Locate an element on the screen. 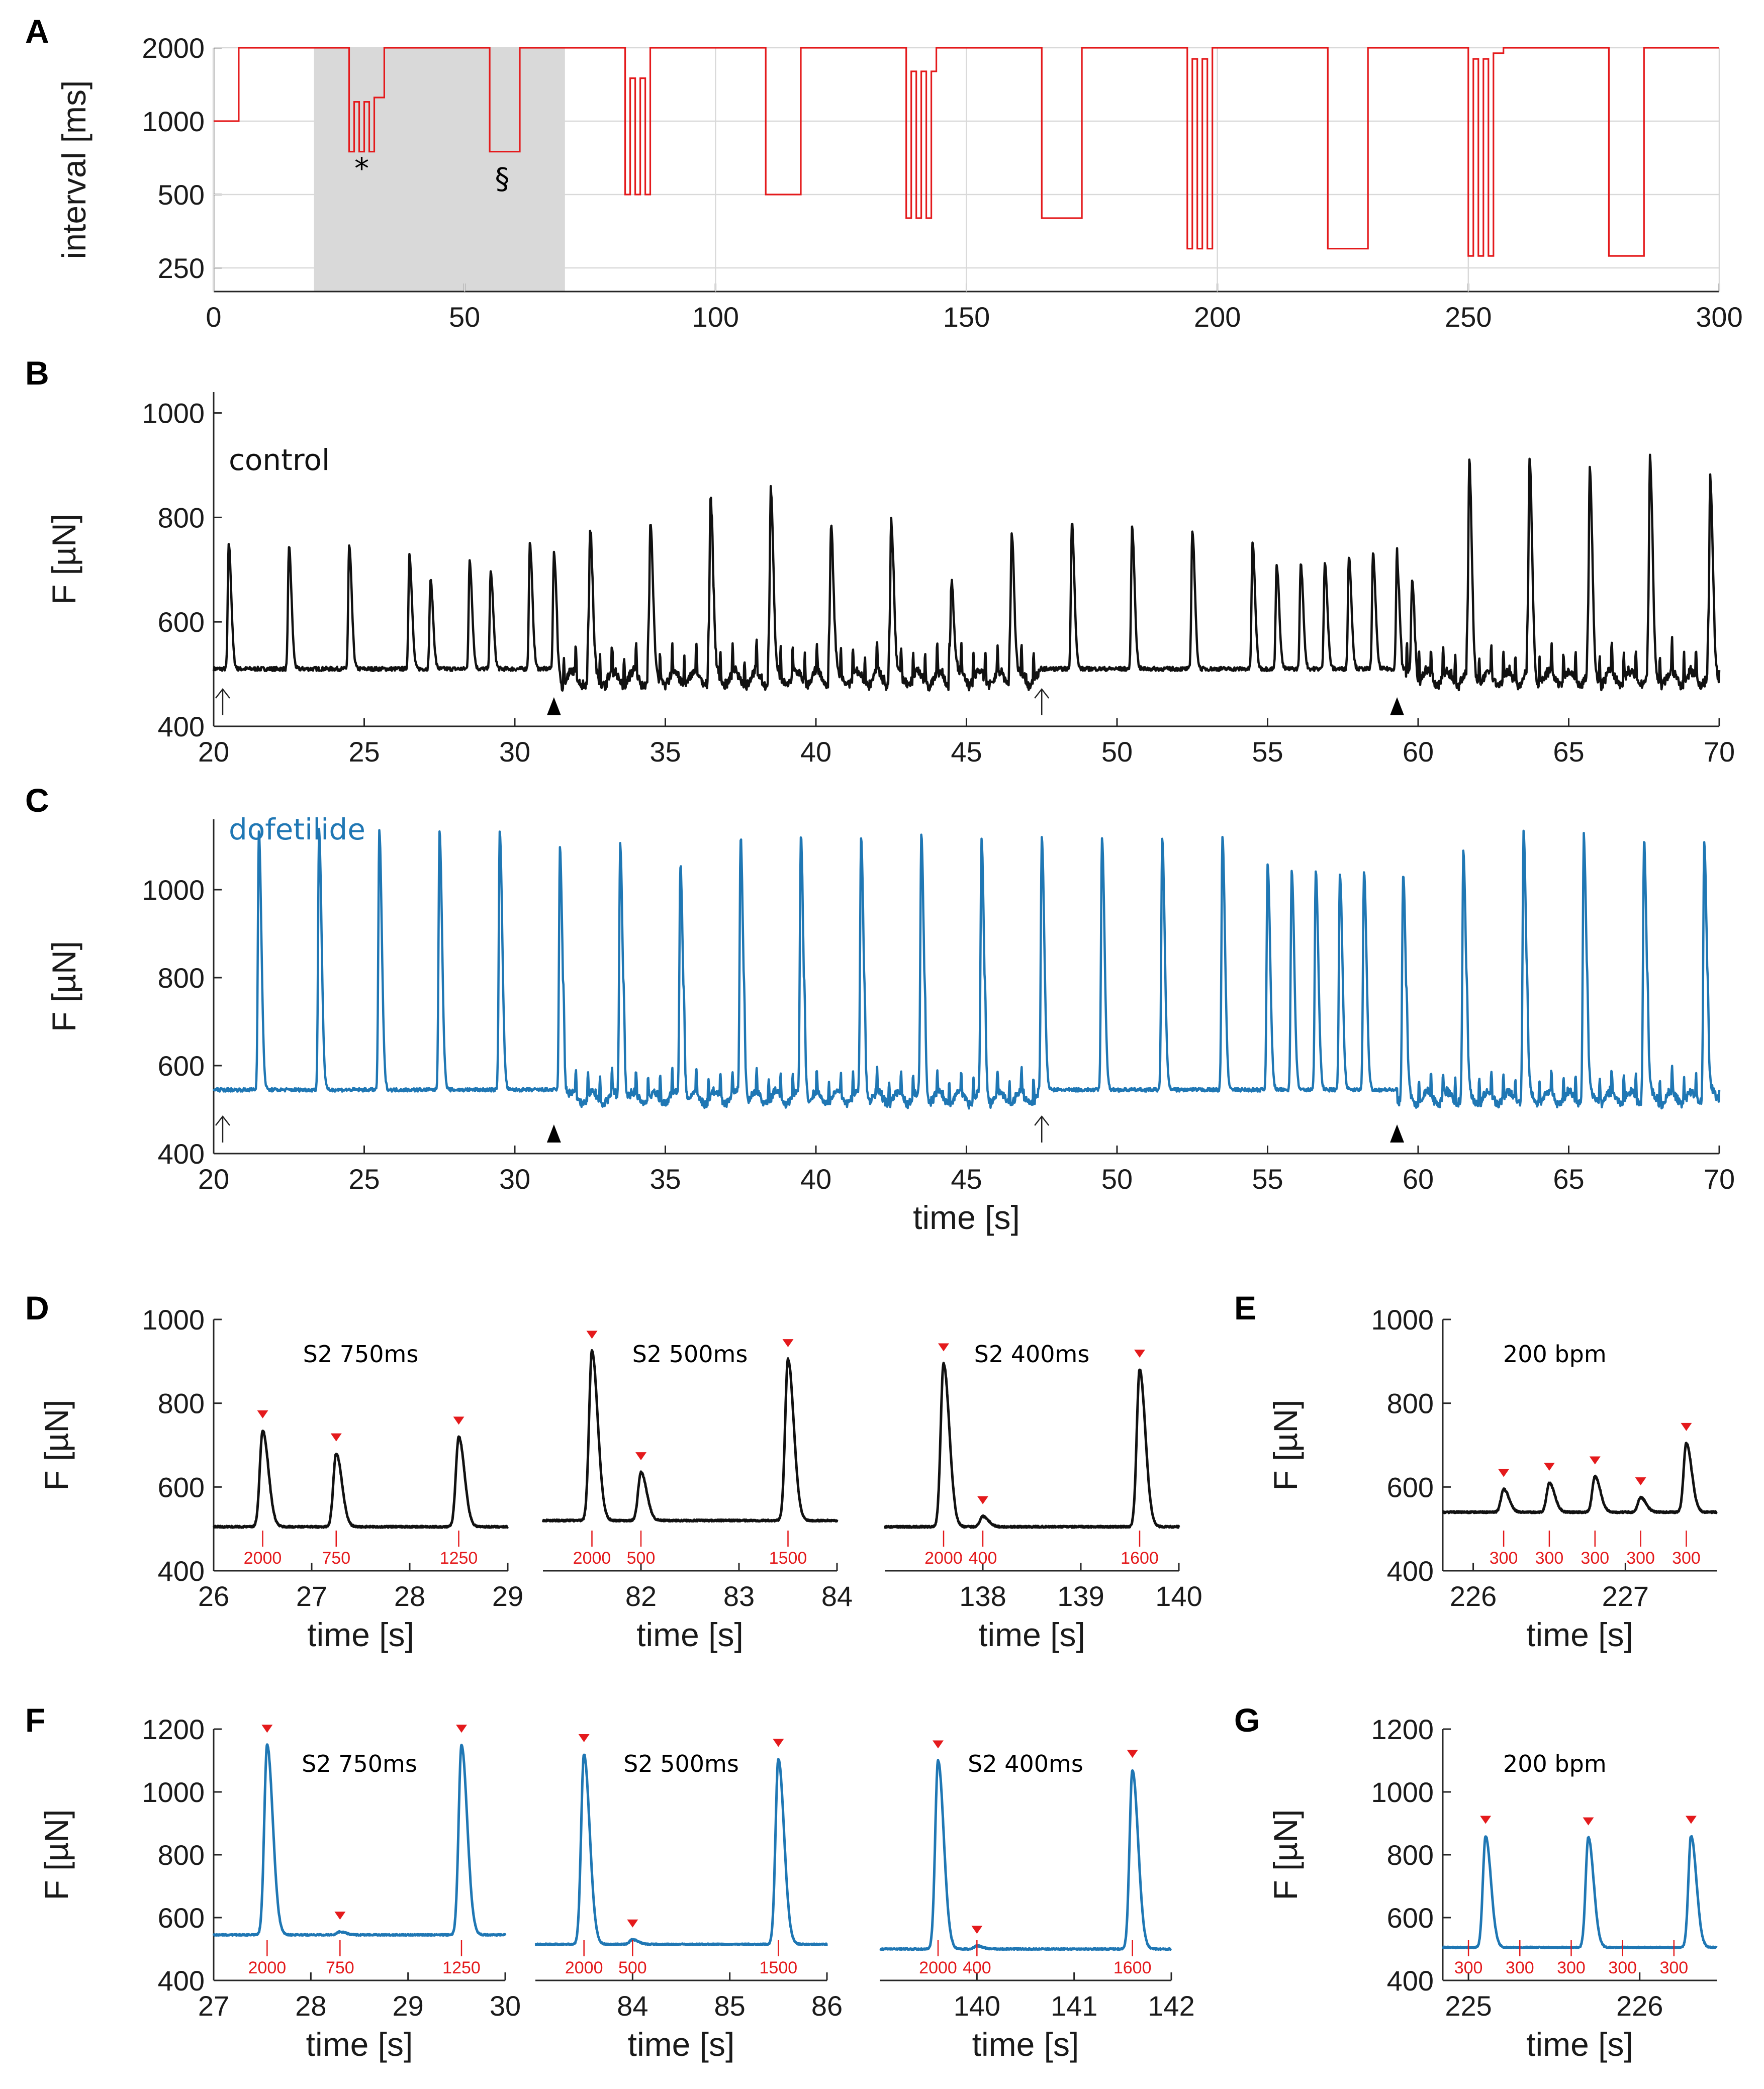 This screenshot has height=2089, width=1764. annotation-marker: § is located at coordinates (503, 179).